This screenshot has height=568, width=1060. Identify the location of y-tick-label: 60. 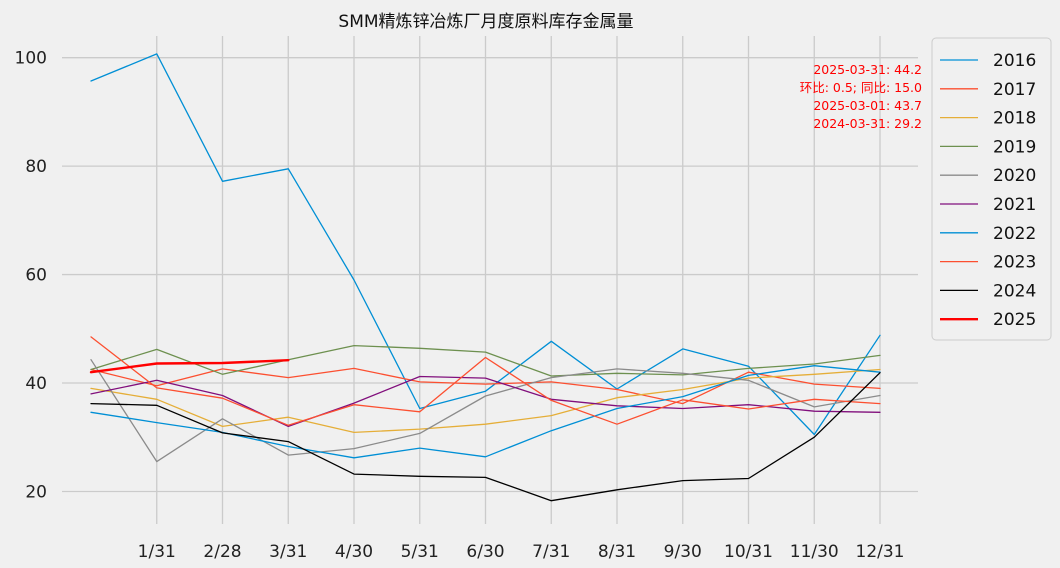
(36, 276).